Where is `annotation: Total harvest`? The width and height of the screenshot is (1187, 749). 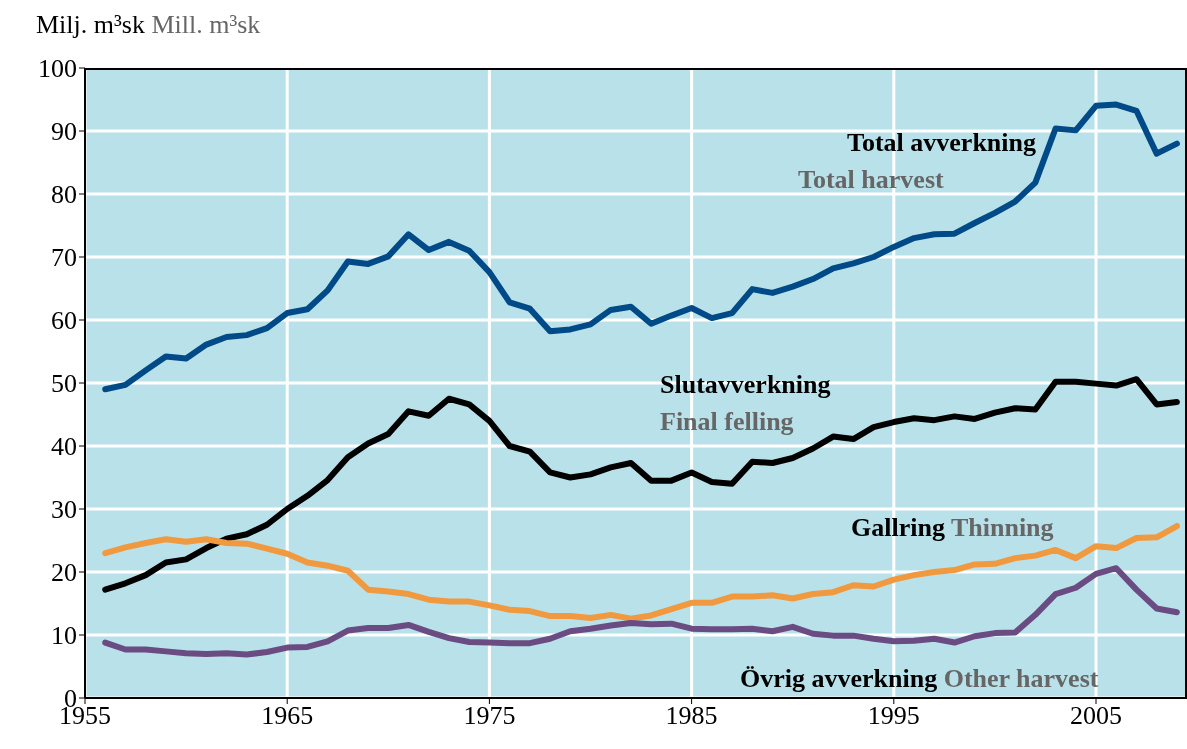 annotation: Total harvest is located at coordinates (871, 180).